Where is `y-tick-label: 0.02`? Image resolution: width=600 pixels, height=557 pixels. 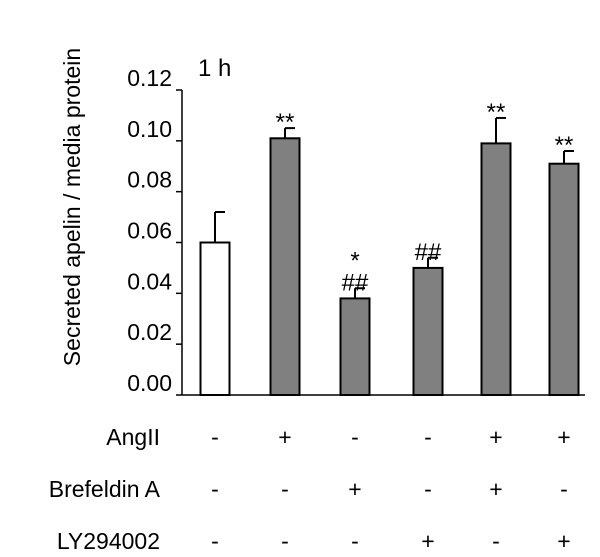
y-tick-label: 0.02 is located at coordinates (149, 332).